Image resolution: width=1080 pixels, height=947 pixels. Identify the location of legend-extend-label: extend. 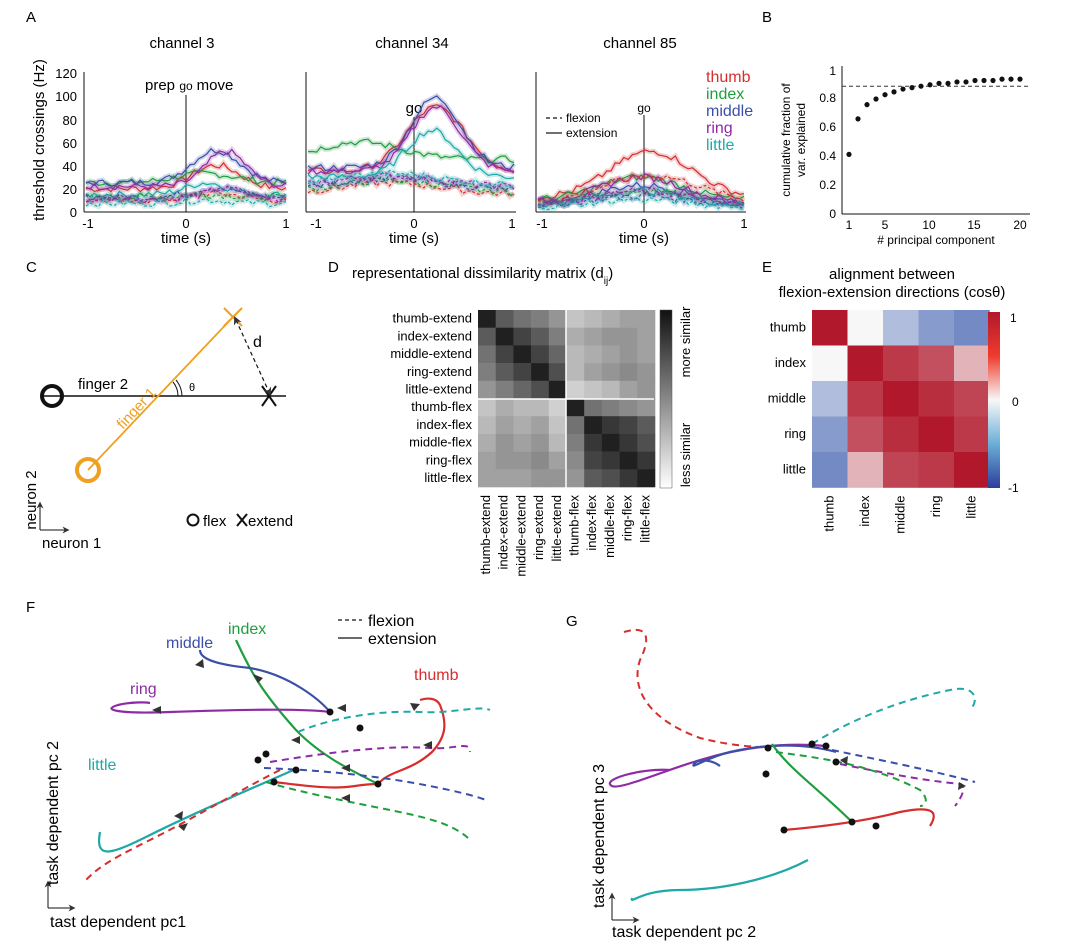
(270, 521).